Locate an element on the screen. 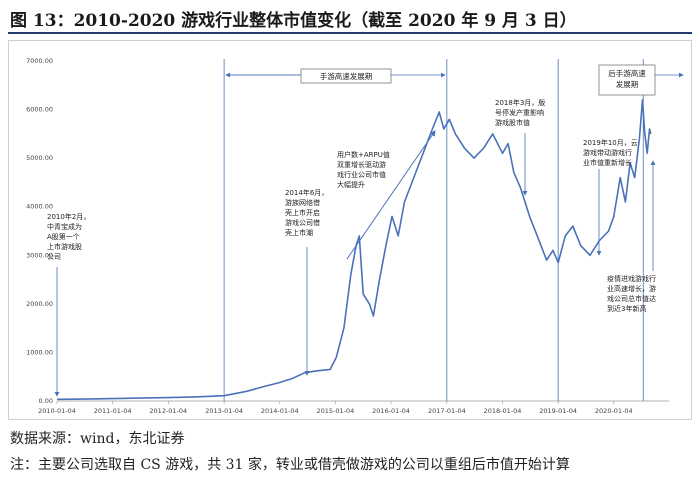 The height and width of the screenshot is (484, 700). y-tick-label: 1000.00 is located at coordinates (39, 352).